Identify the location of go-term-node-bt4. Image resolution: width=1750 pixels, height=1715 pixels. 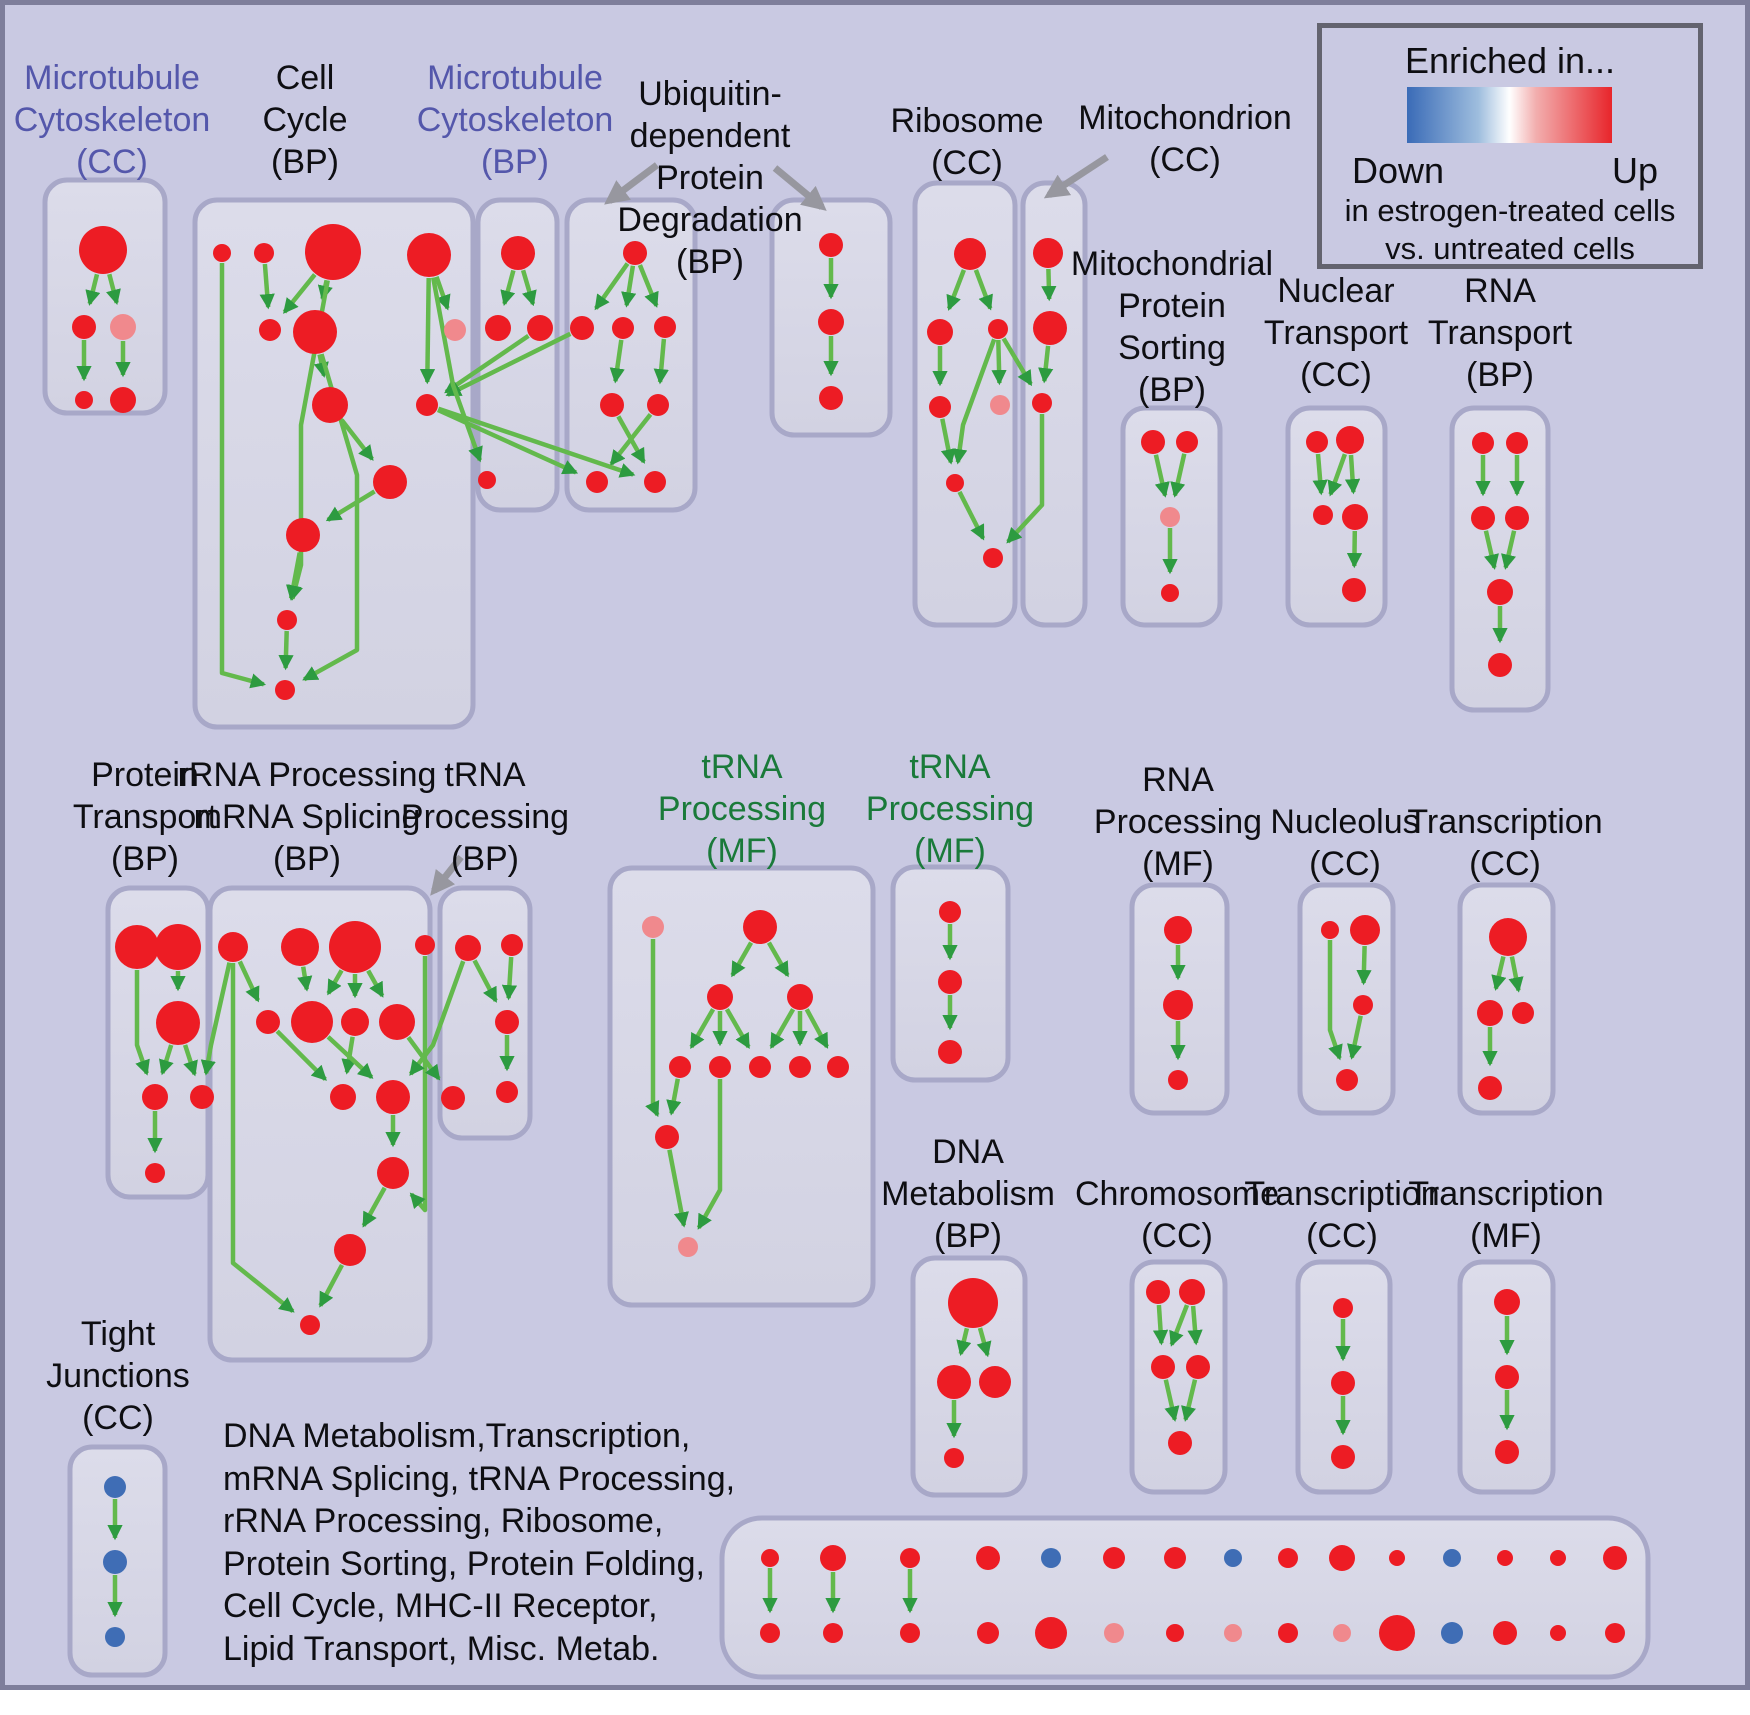
(988, 1558).